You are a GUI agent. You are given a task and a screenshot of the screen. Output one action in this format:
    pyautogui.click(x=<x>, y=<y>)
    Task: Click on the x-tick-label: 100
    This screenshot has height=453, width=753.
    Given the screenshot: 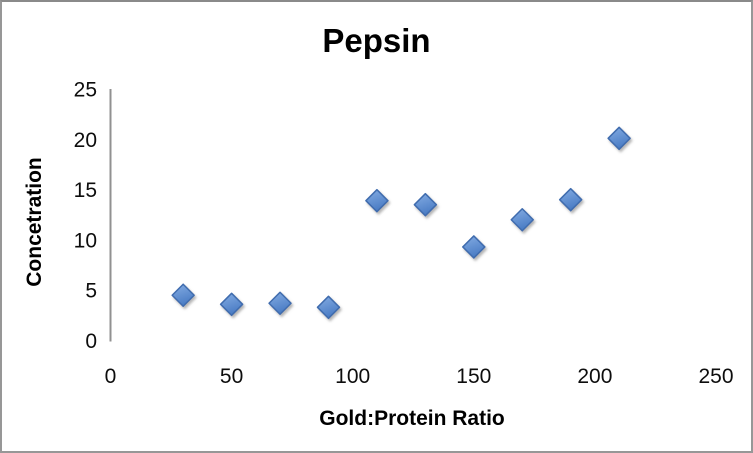 What is the action you would take?
    pyautogui.click(x=352, y=376)
    